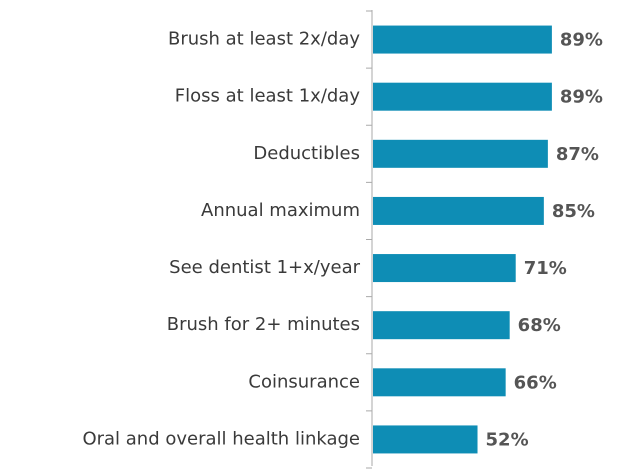 The width and height of the screenshot is (632, 470). I want to click on value-label: 66%, so click(535, 382).